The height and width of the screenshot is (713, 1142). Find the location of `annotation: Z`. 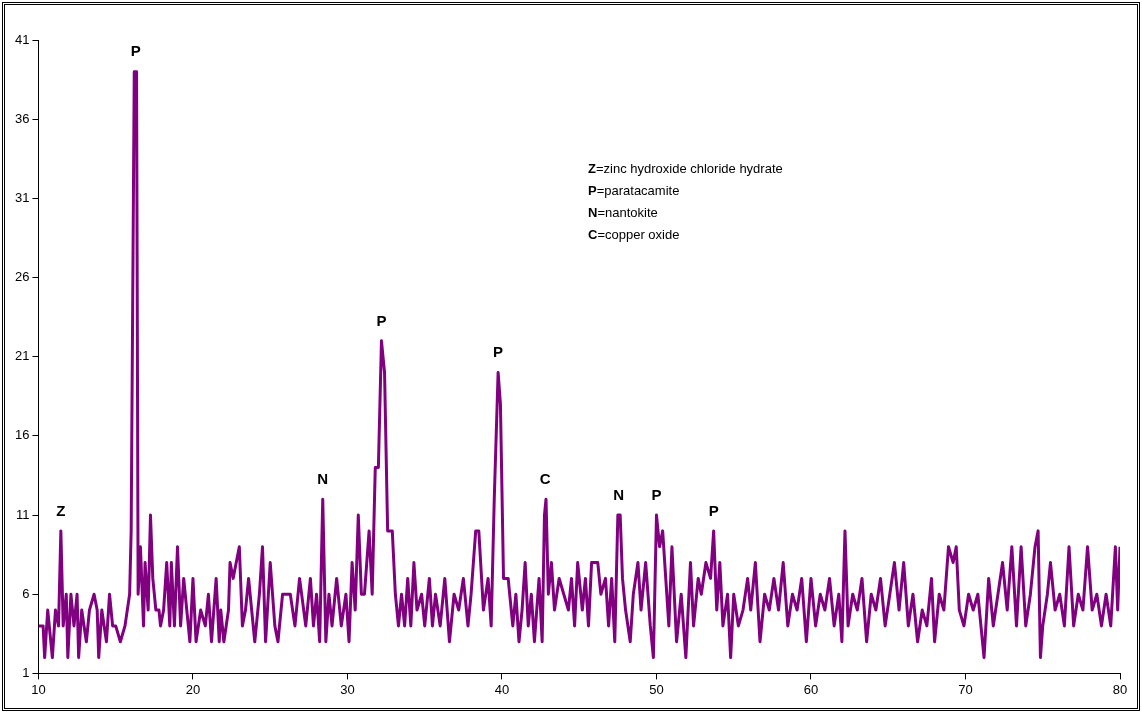

annotation: Z is located at coordinates (61, 510).